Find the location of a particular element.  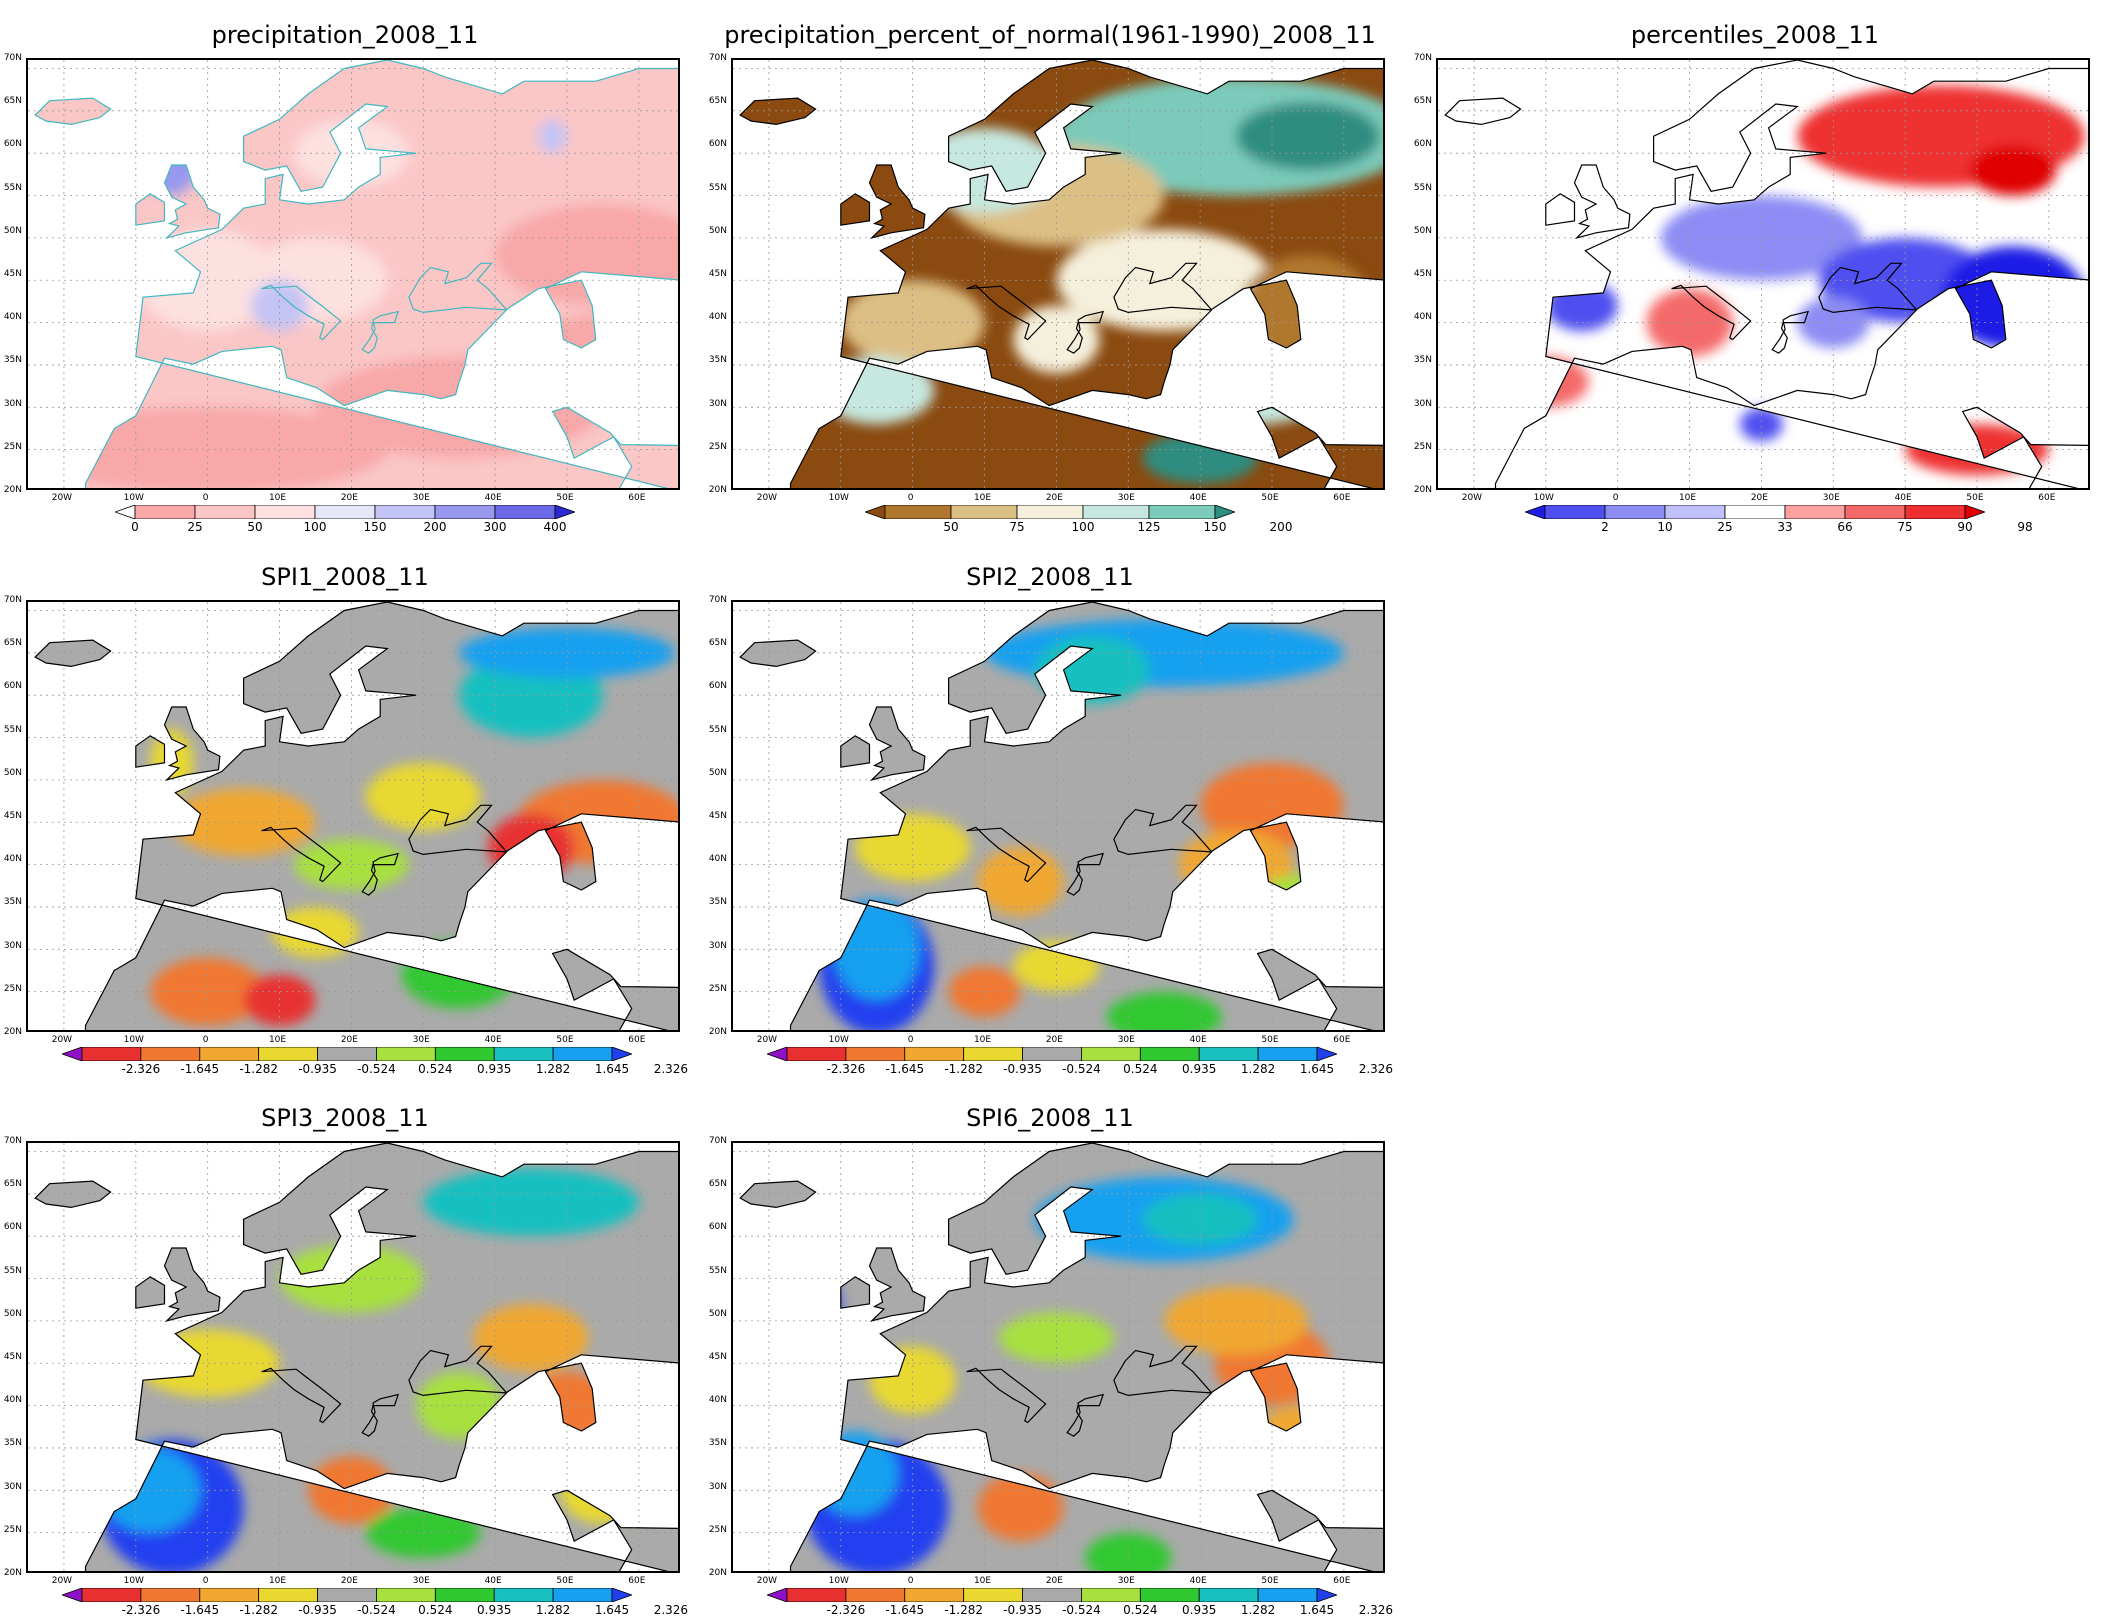

colorbar-arrow-high is located at coordinates (622, 1054).